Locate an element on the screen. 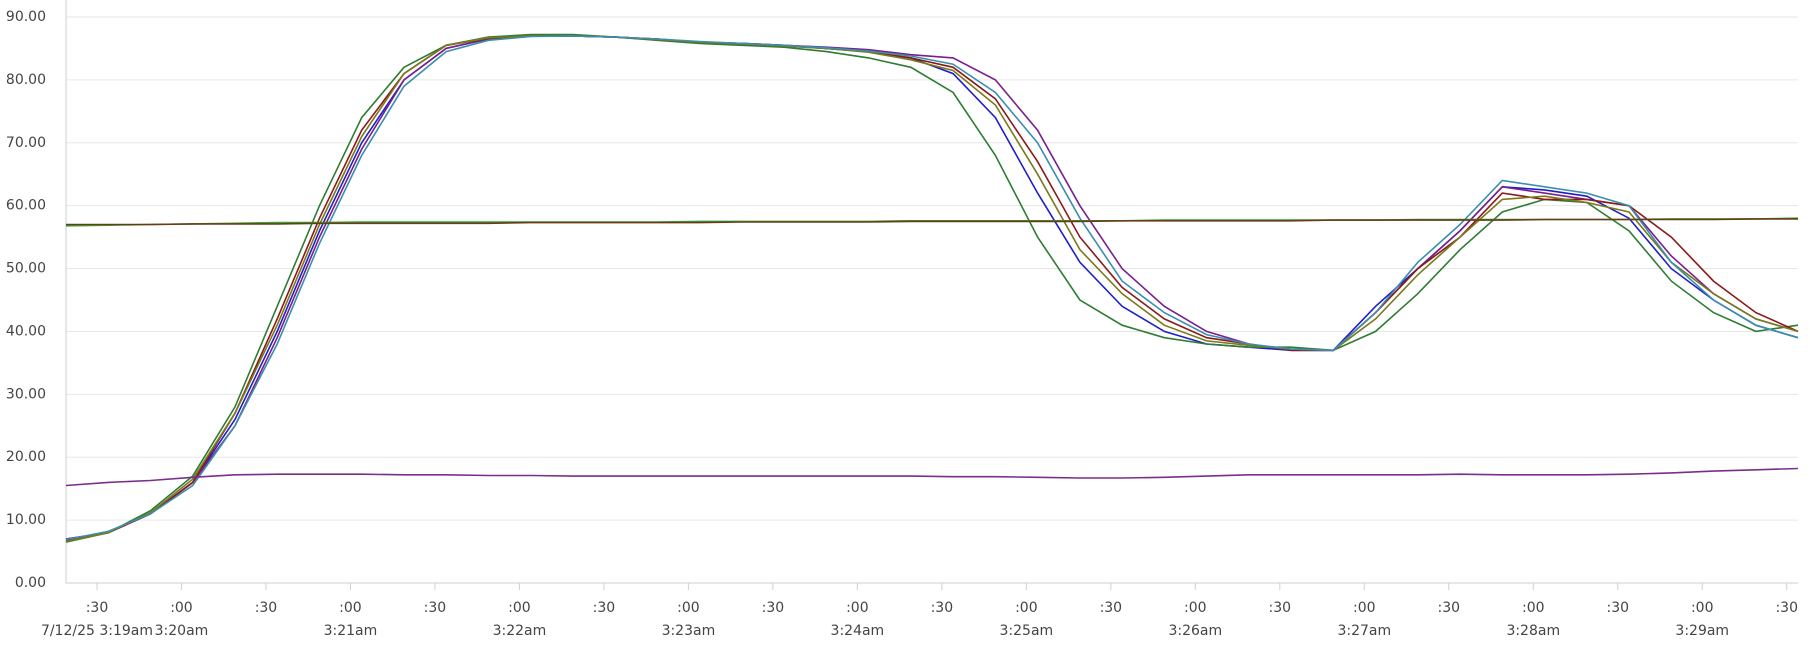 Image resolution: width=1810 pixels, height=653 pixels. x-date-label: 3:22am is located at coordinates (520, 631).